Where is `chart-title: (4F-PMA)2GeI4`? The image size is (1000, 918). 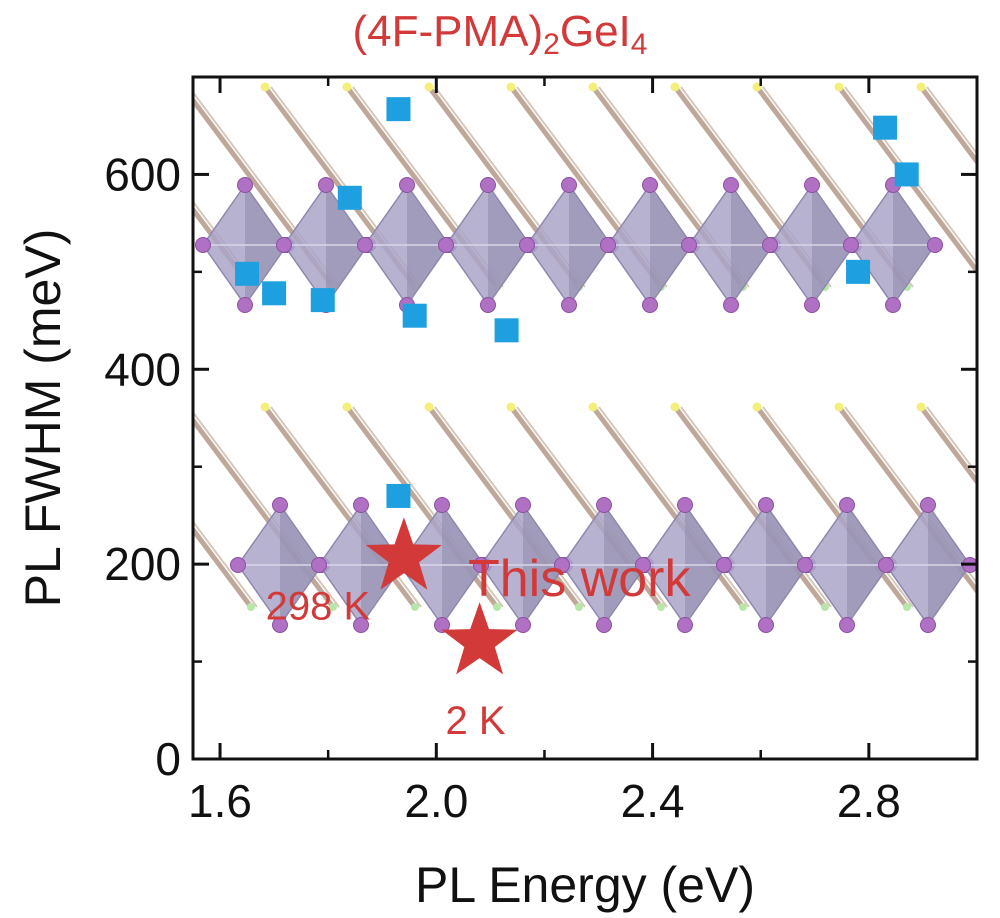
chart-title: (4F-PMA)2GeI4 is located at coordinates (500, 38).